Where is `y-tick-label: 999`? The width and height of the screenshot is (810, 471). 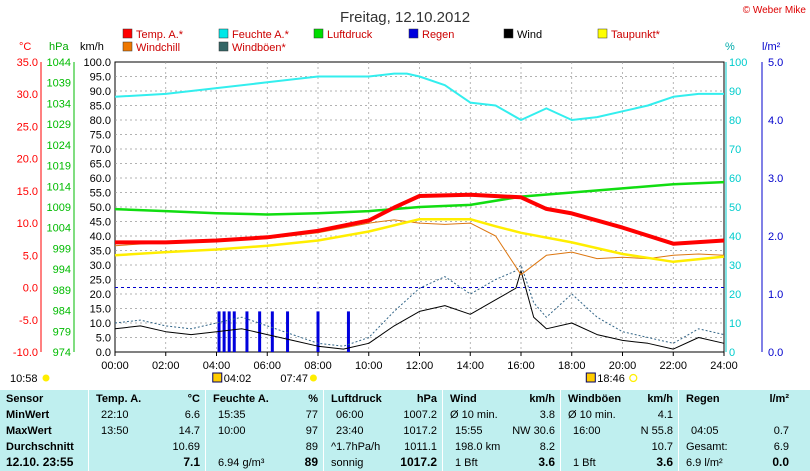 y-tick-label: 999 is located at coordinates (62, 249).